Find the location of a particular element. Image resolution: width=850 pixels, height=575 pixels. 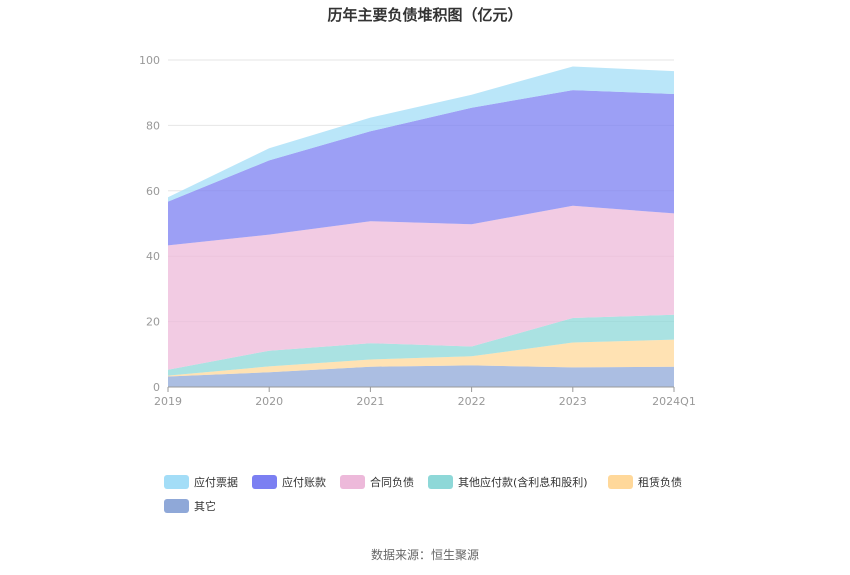

y-tick-label: 0 is located at coordinates (156, 387).